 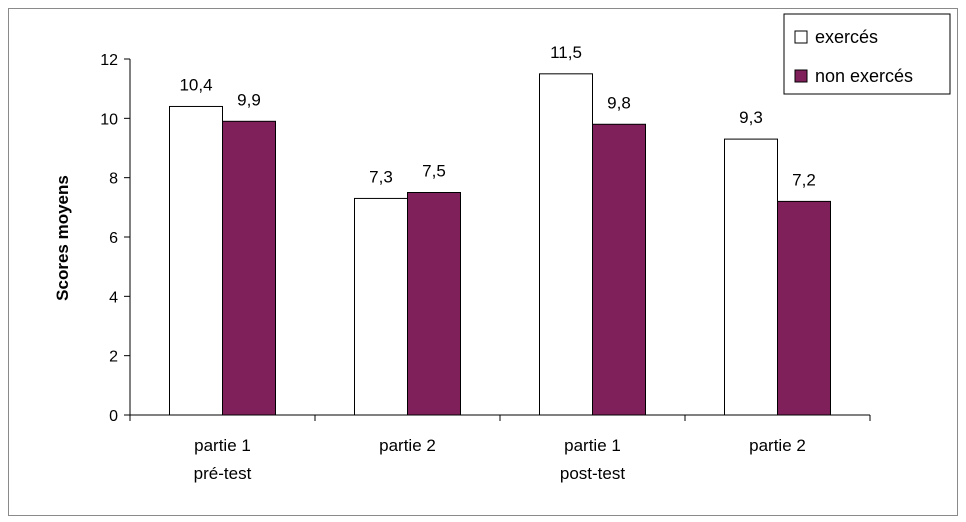 I want to click on bar-value-label: 9,3, so click(x=751, y=117).